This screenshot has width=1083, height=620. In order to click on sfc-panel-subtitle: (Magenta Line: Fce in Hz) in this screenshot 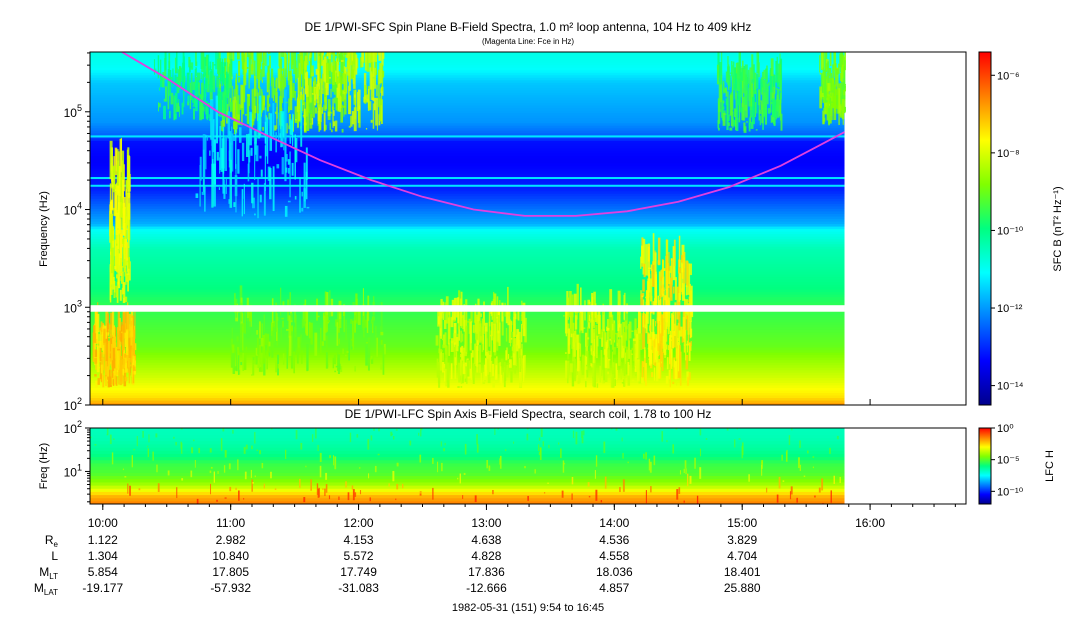, I will do `click(528, 41)`.